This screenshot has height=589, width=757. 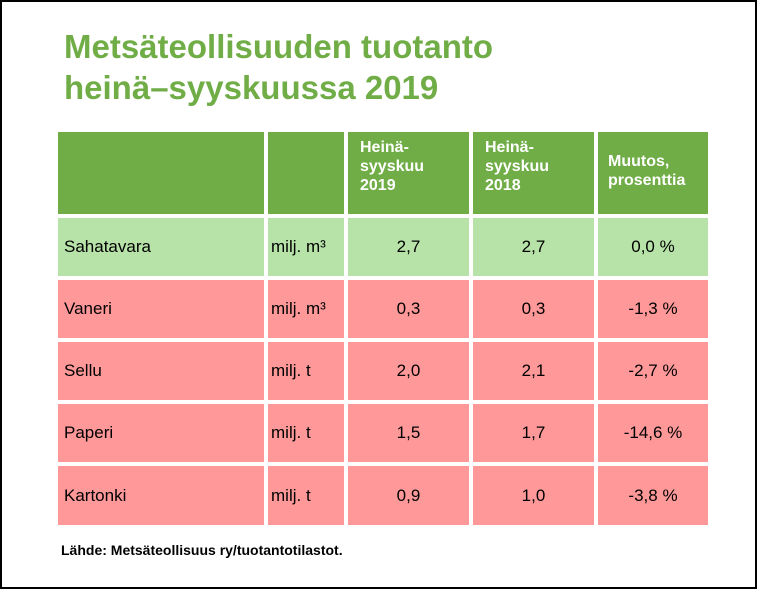 I want to click on row-1-product: Sahatavara, so click(x=161, y=247).